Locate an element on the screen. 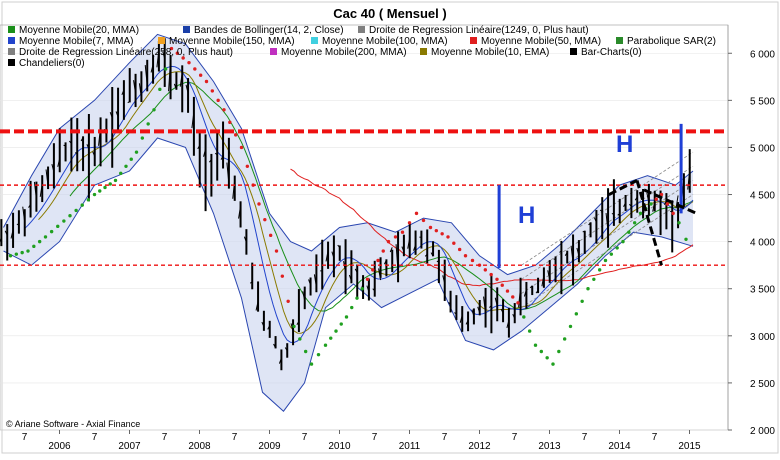 The height and width of the screenshot is (460, 780). x-year-label: 2012 is located at coordinates (479, 446).